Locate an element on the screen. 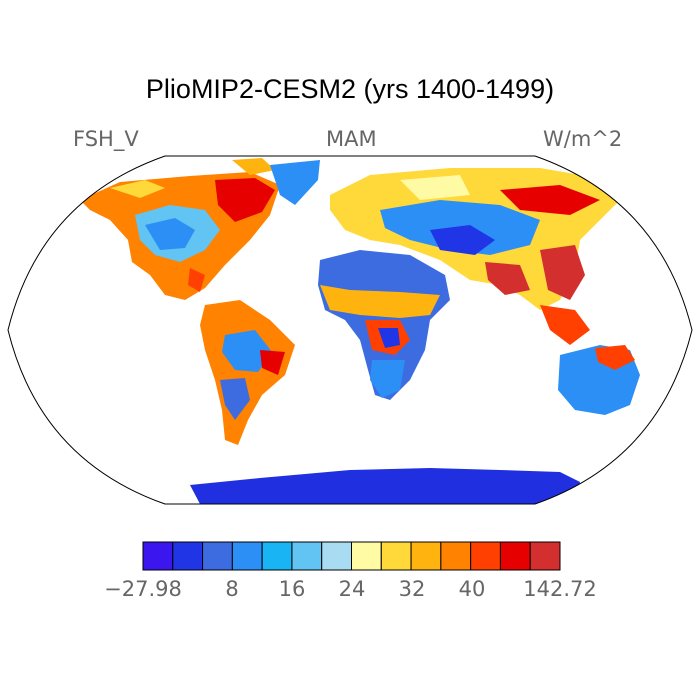  season-label: MAM is located at coordinates (351, 139).